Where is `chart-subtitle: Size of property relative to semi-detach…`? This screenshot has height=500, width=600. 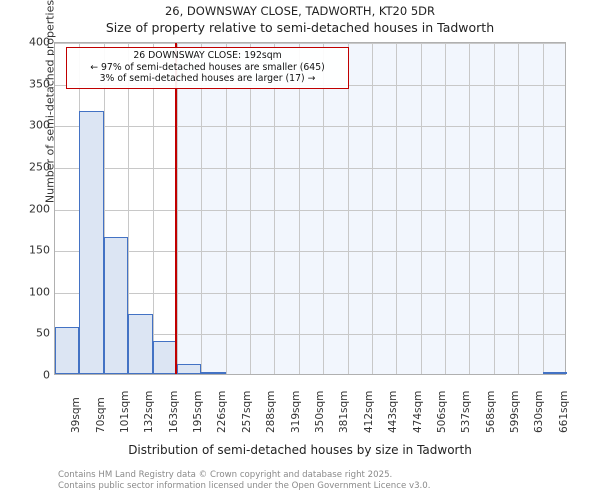 chart-subtitle: Size of property relative to semi-detach… is located at coordinates (300, 27).